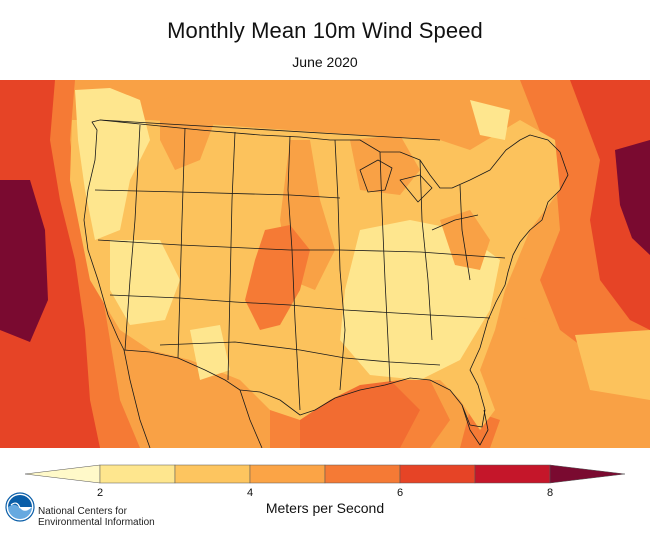 Image resolution: width=650 pixels, height=534 pixels. I want to click on color-legend, so click(325, 474).